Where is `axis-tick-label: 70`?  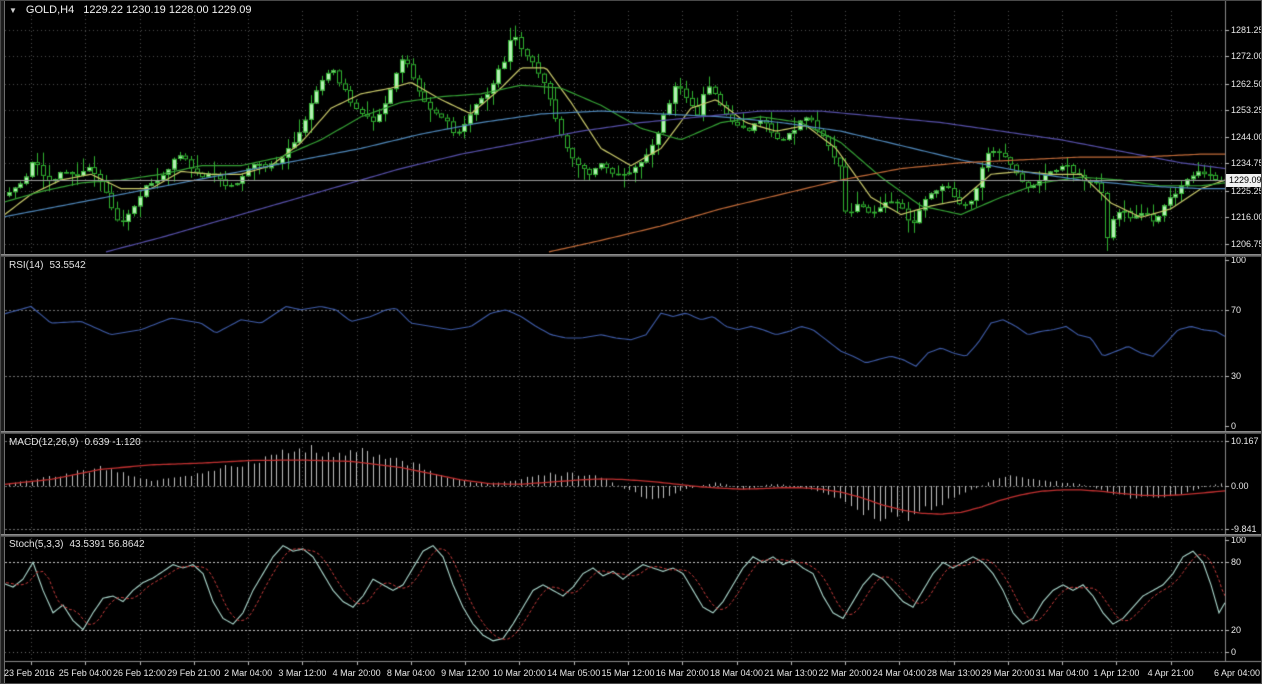
axis-tick-label: 70 is located at coordinates (1236, 310).